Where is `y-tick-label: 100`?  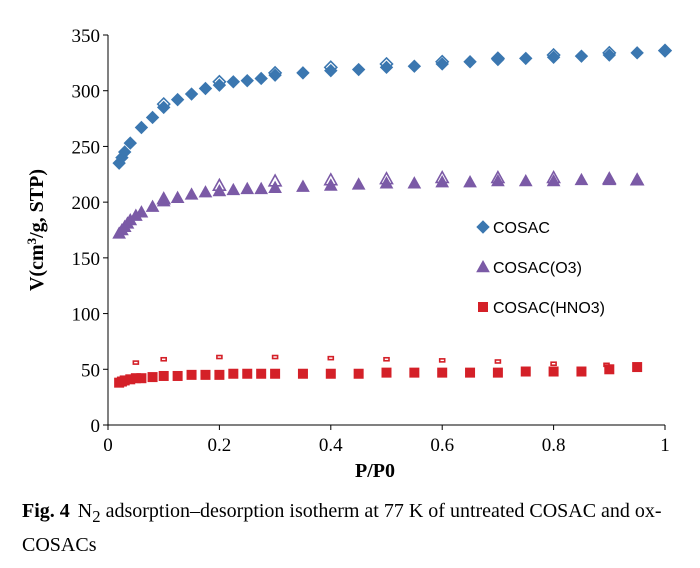 y-tick-label: 100 is located at coordinates (86, 315).